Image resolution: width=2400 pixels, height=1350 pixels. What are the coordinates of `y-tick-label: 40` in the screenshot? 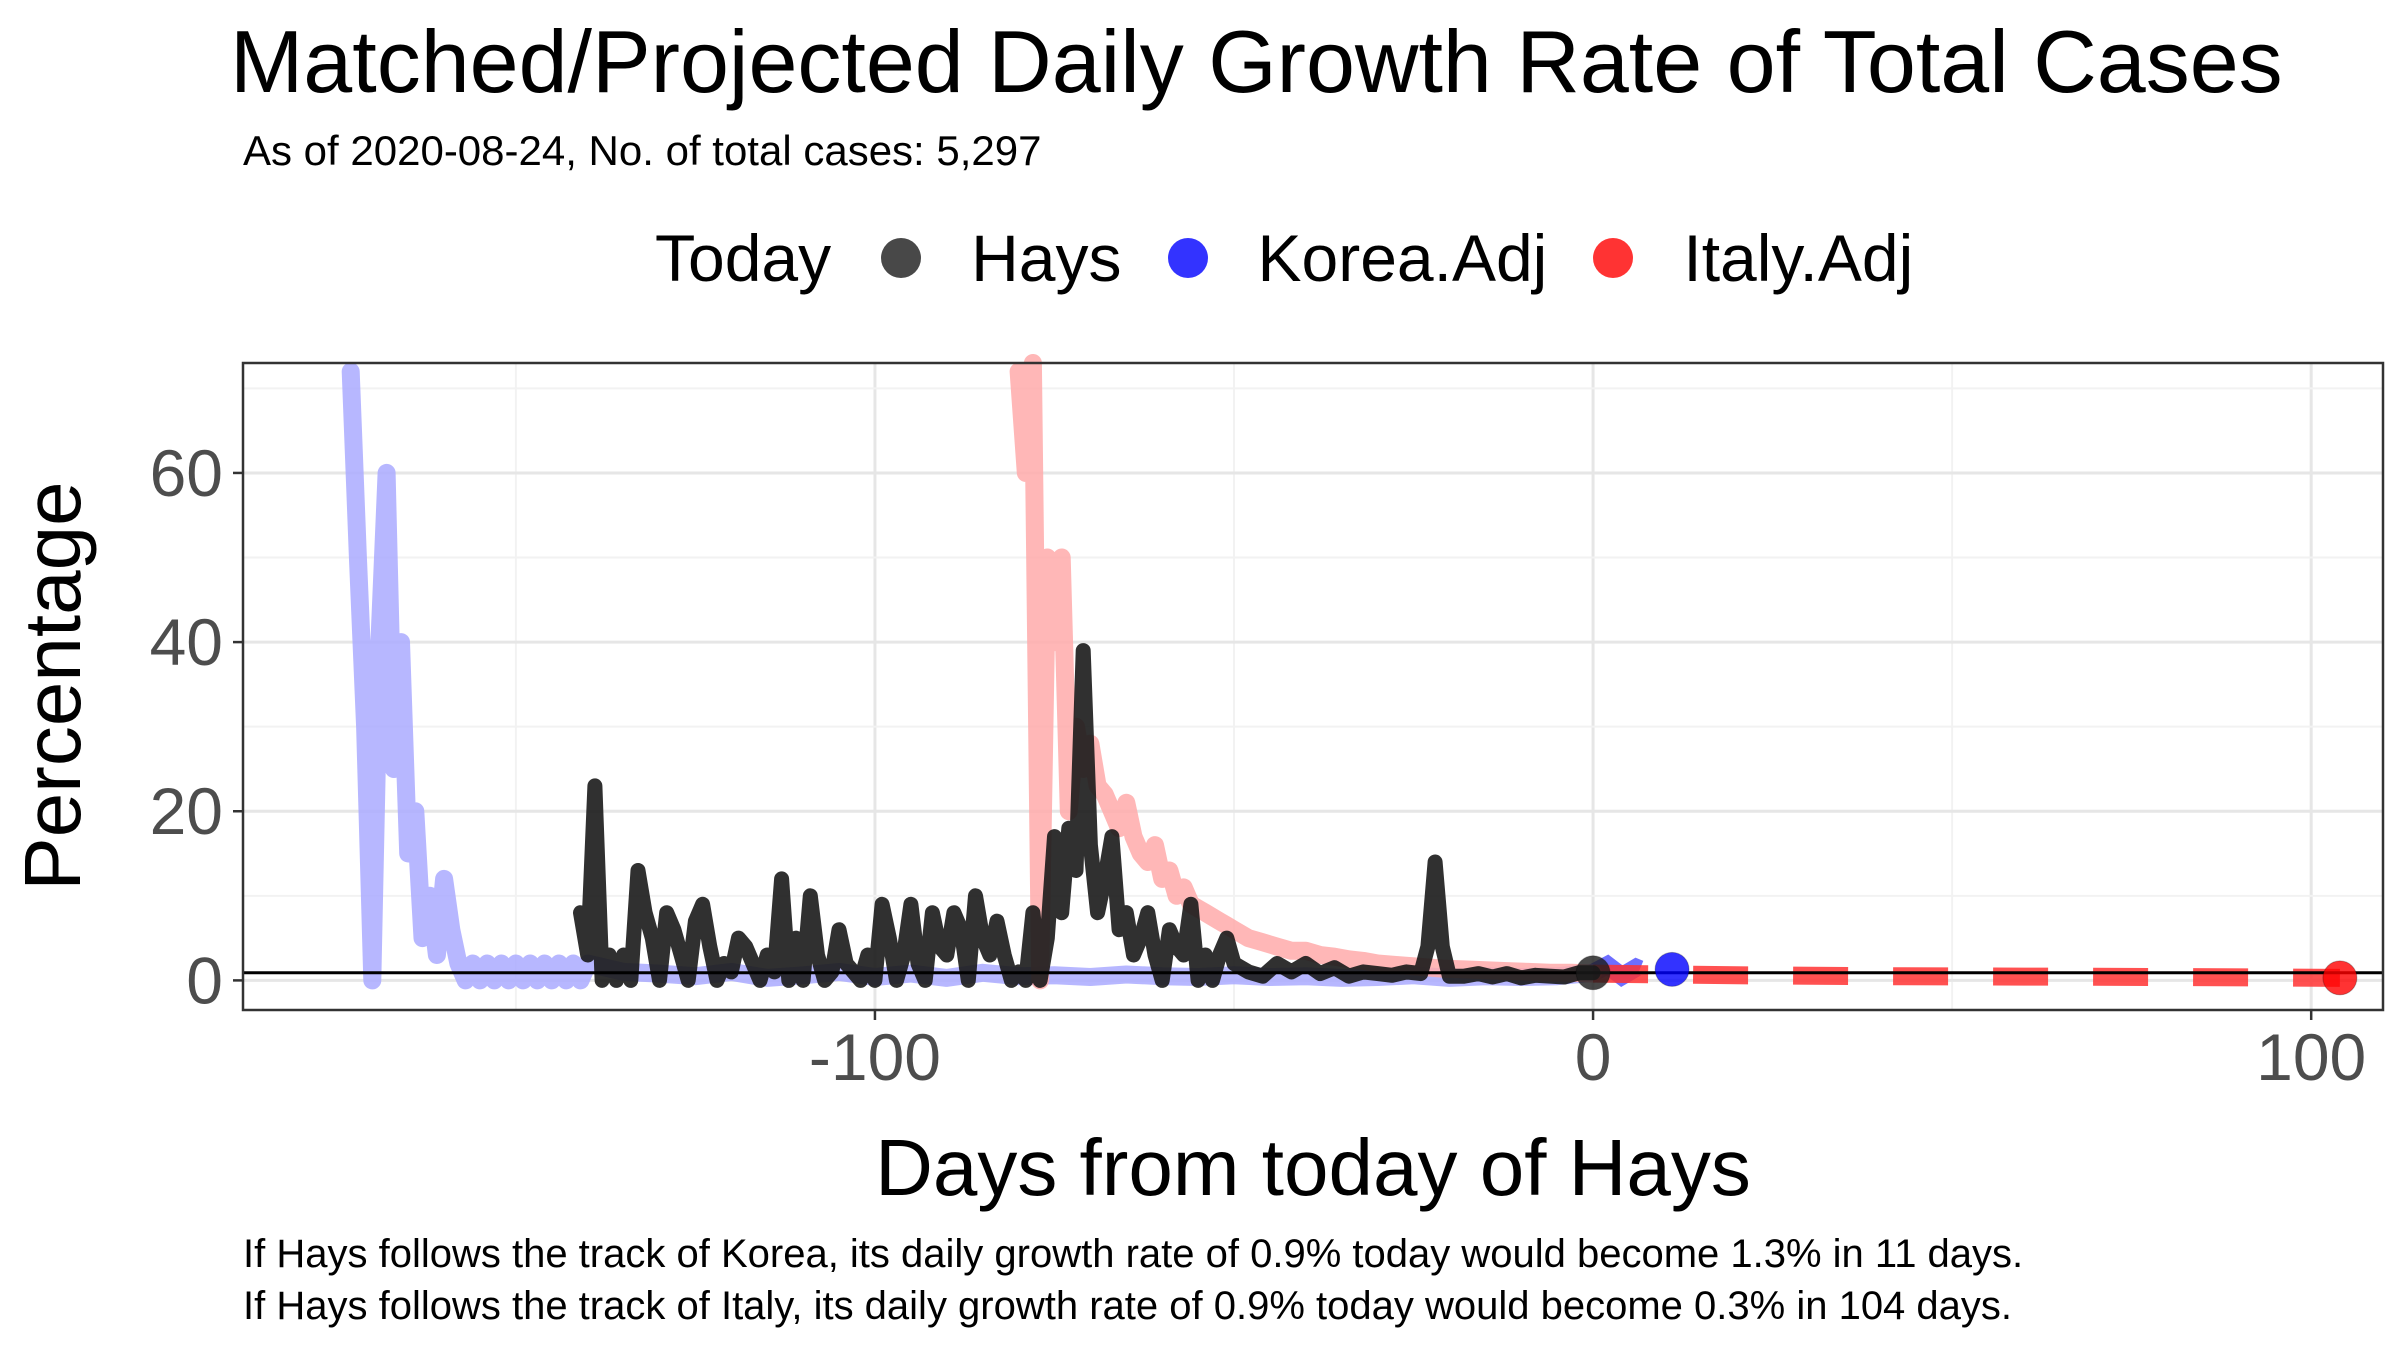 It's located at (186, 642).